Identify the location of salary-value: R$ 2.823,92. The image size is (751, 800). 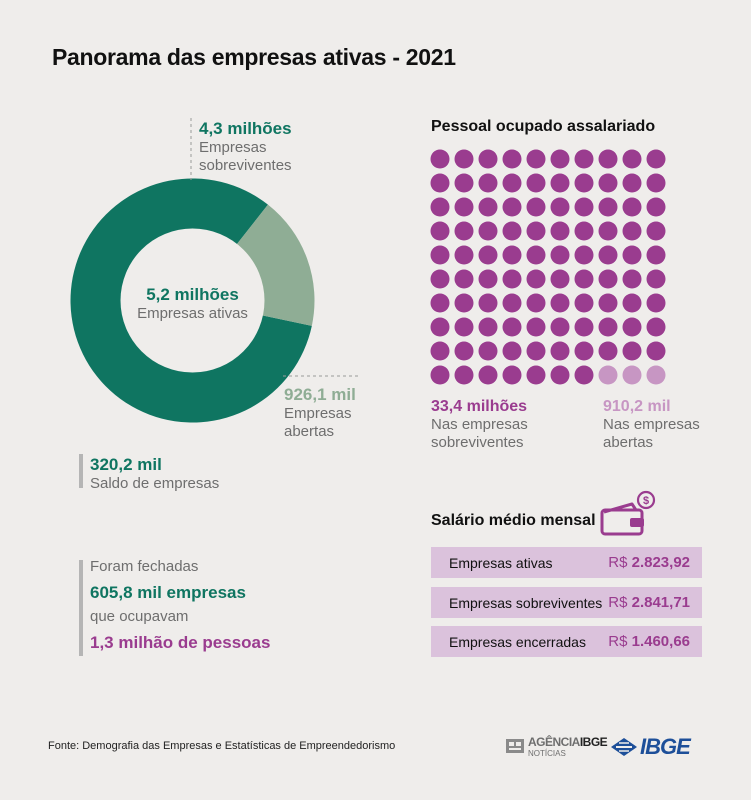
(649, 562).